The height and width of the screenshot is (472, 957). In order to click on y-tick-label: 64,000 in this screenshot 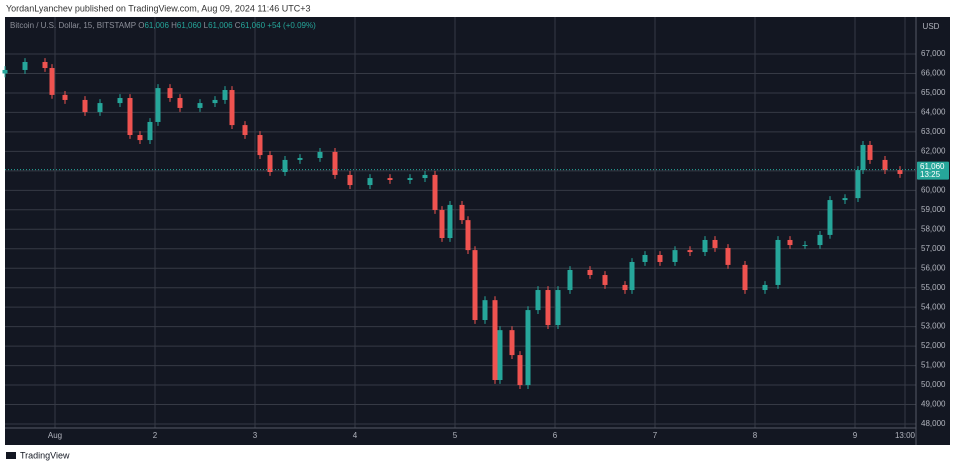, I will do `click(933, 112)`.